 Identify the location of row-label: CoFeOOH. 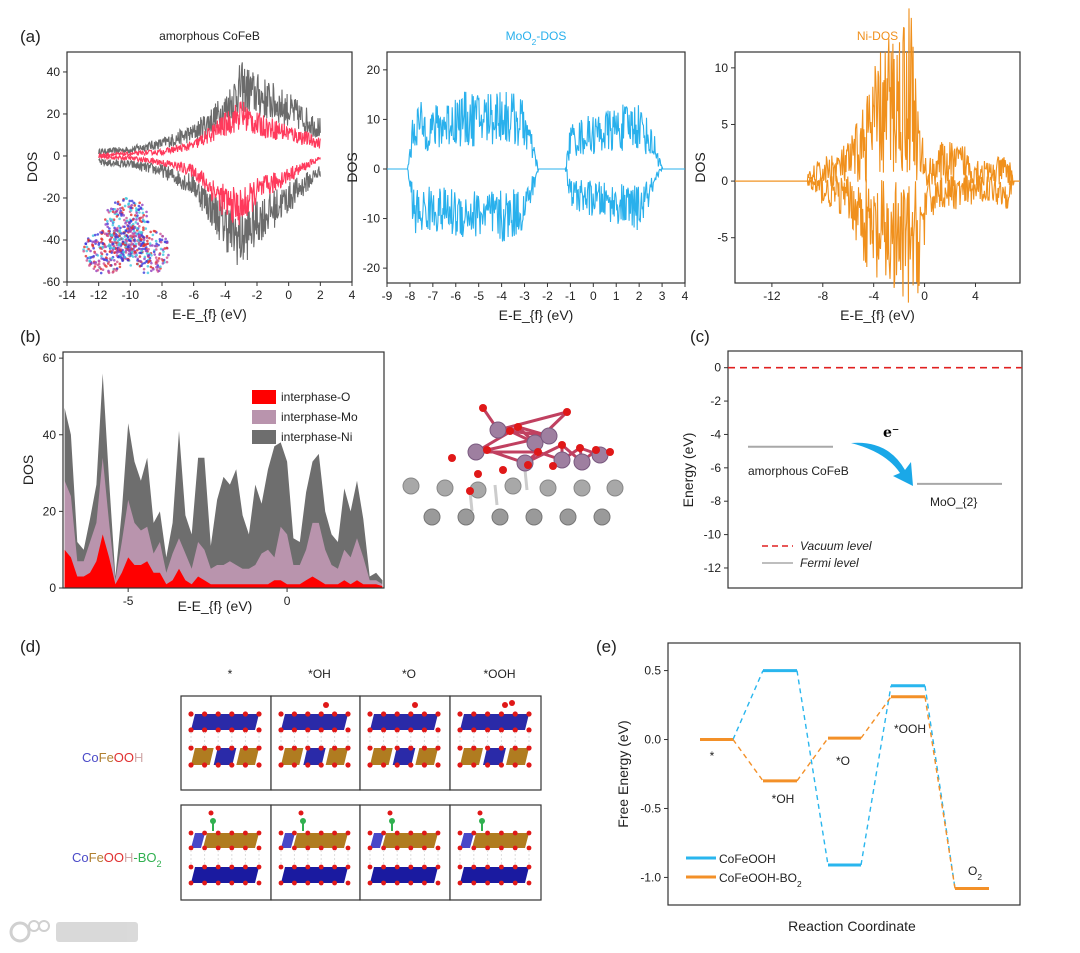
(112, 757).